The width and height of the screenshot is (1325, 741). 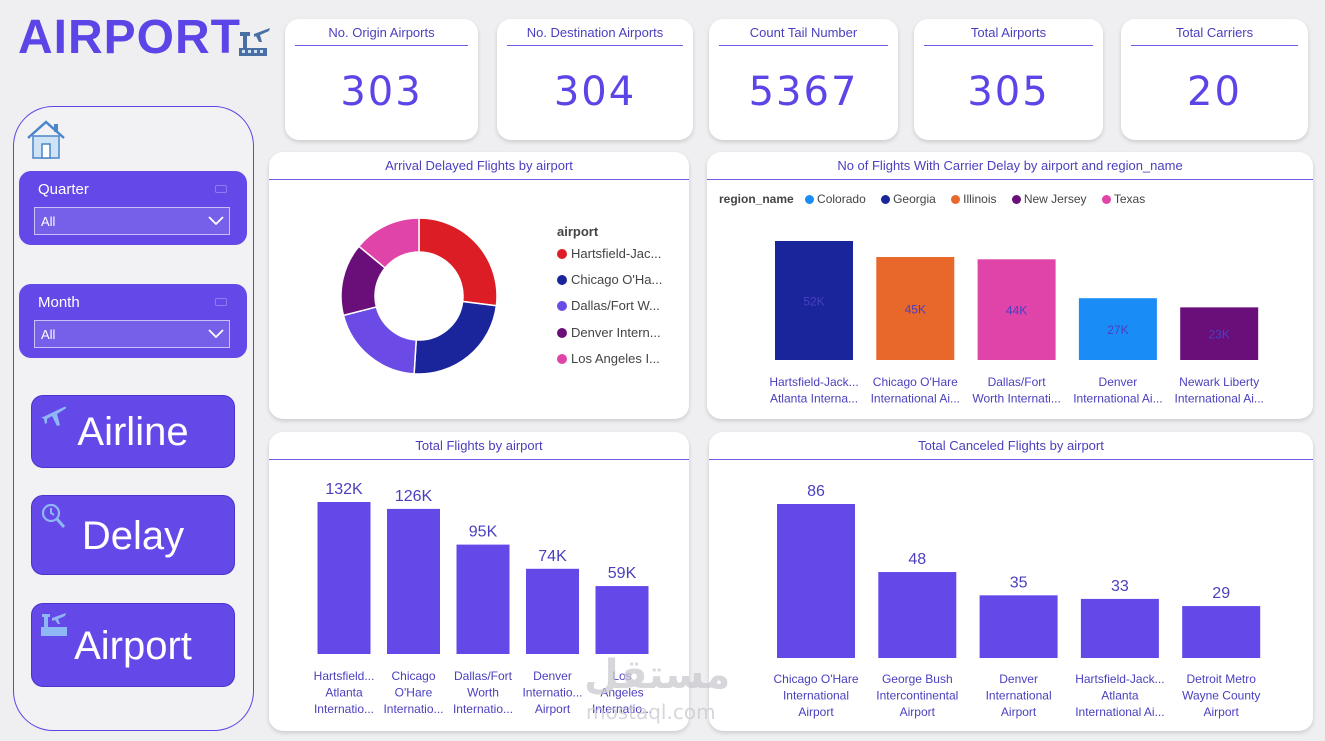 I want to click on data-label: 45K, so click(x=915, y=310).